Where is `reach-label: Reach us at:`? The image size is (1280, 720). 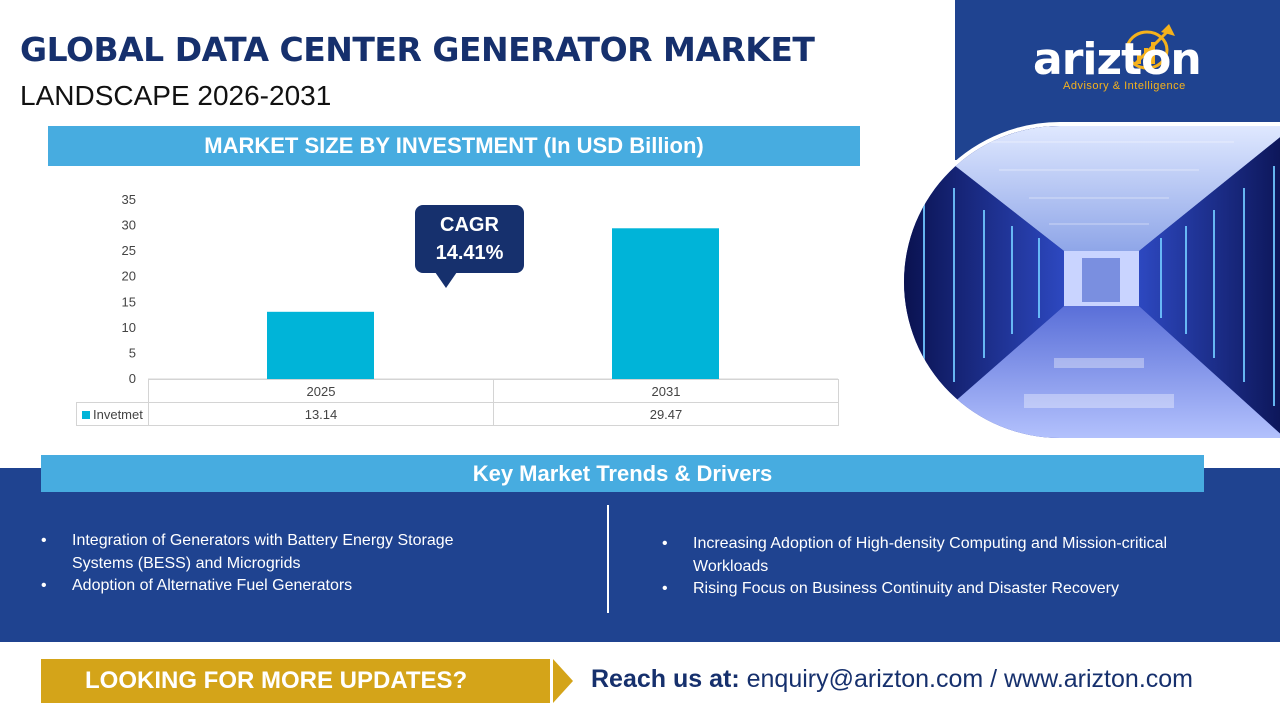 reach-label: Reach us at: is located at coordinates (665, 679).